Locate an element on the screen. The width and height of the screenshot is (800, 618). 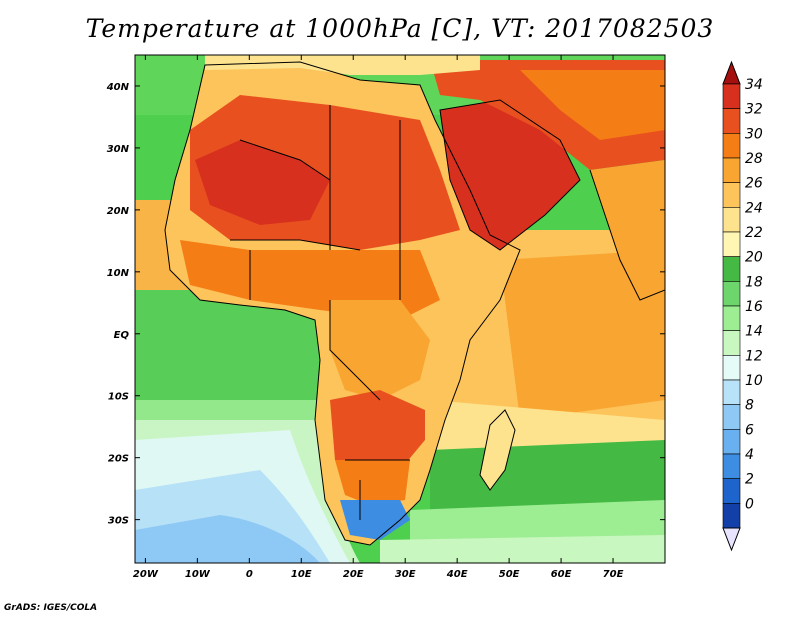
arabian-sea-warm is located at coordinates (582, 335).